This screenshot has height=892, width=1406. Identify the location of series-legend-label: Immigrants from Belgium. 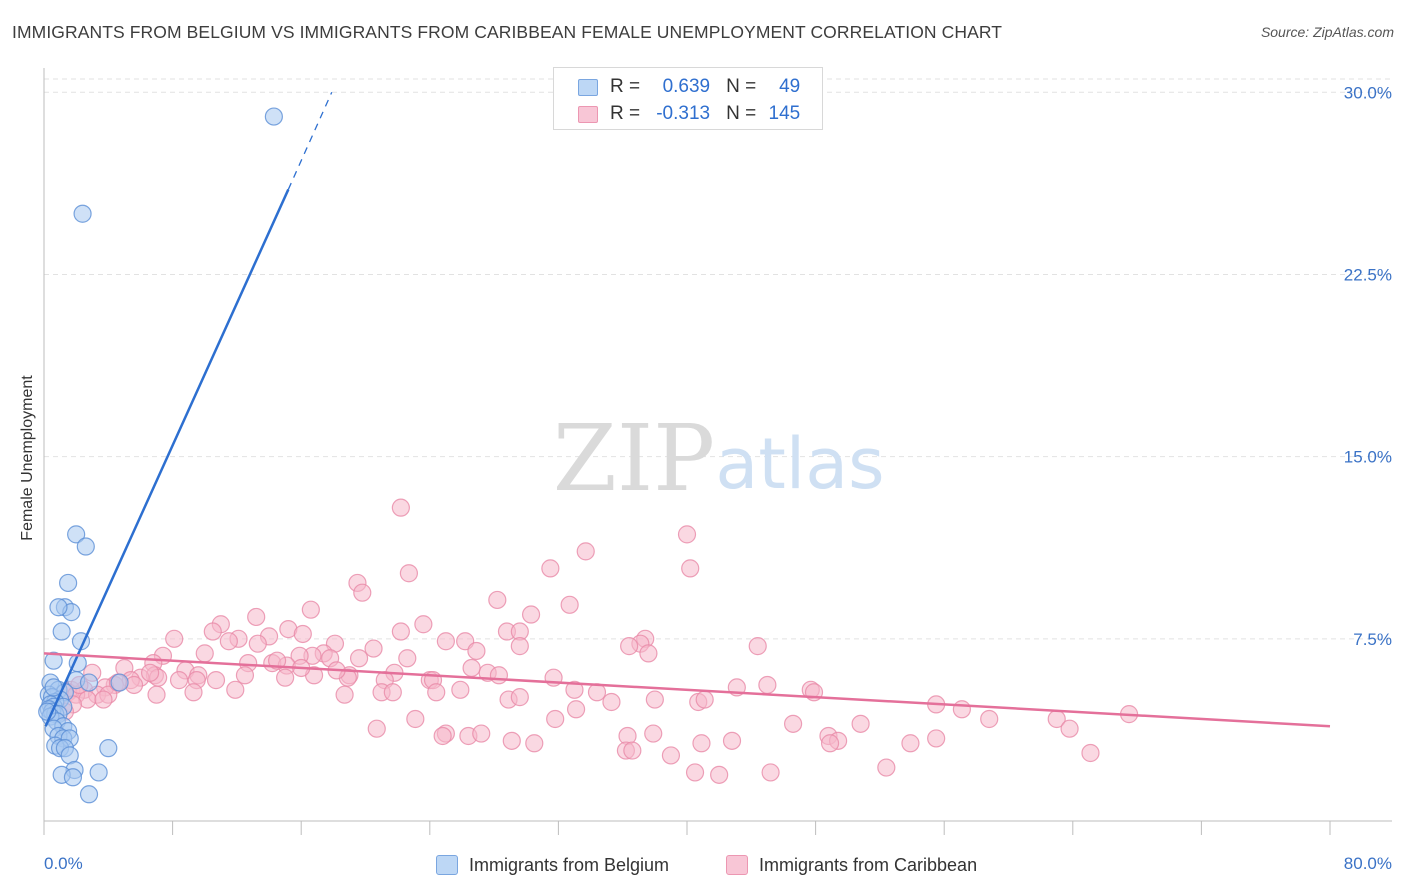
(569, 864).